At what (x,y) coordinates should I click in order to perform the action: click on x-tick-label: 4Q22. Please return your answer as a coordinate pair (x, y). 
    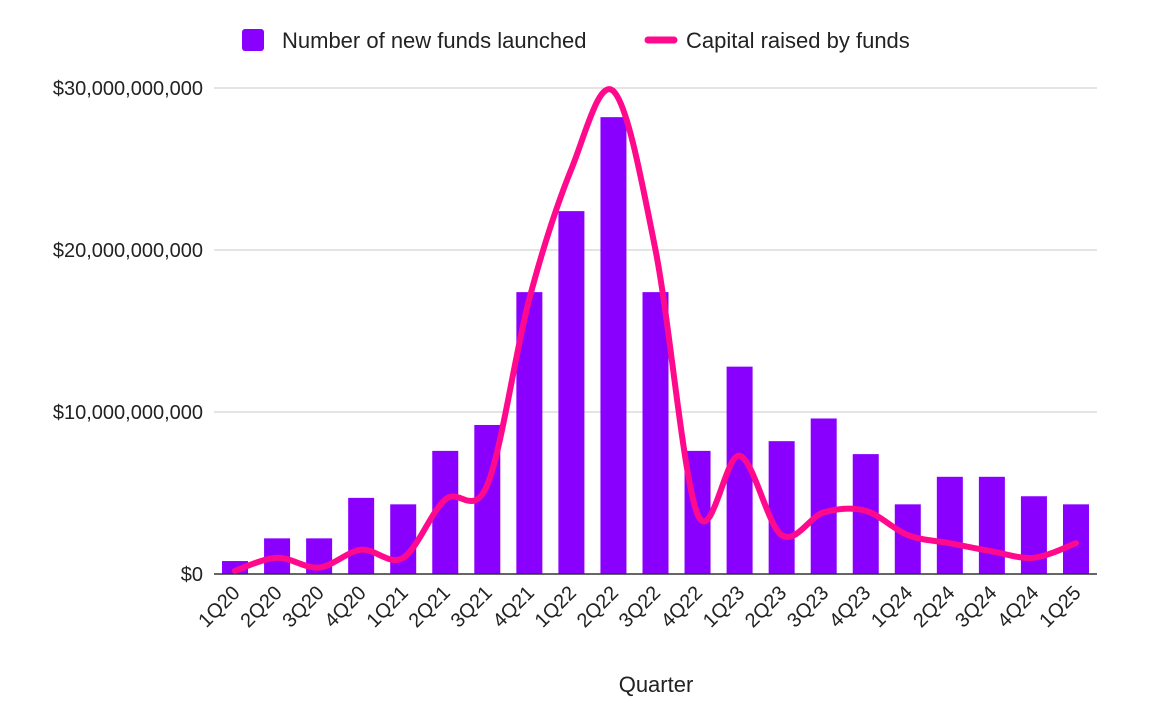
    Looking at the image, I should click on (682, 607).